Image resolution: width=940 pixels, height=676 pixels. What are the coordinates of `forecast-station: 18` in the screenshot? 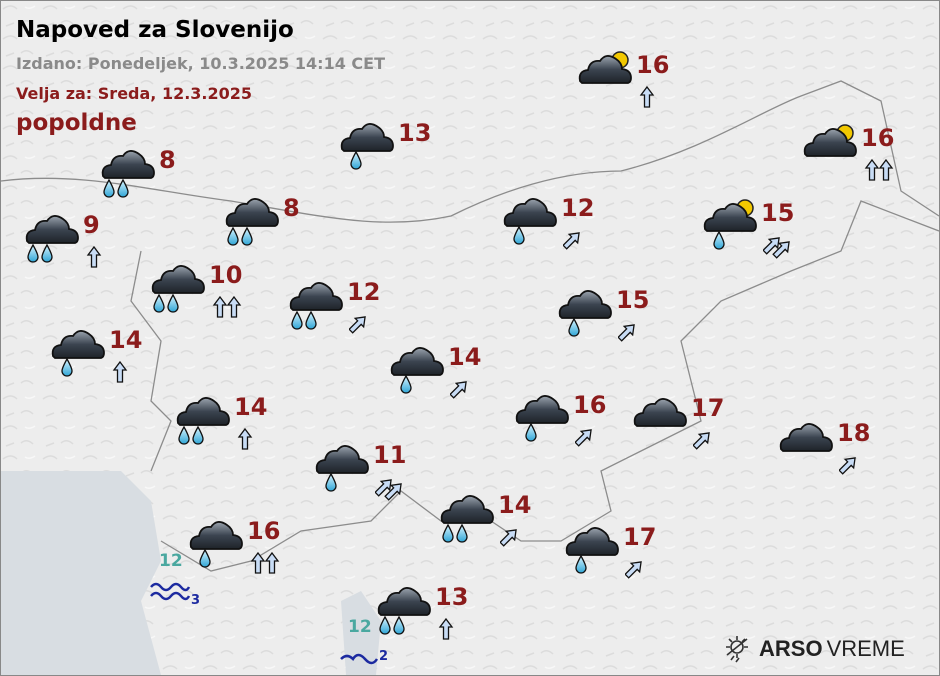 It's located at (823, 447).